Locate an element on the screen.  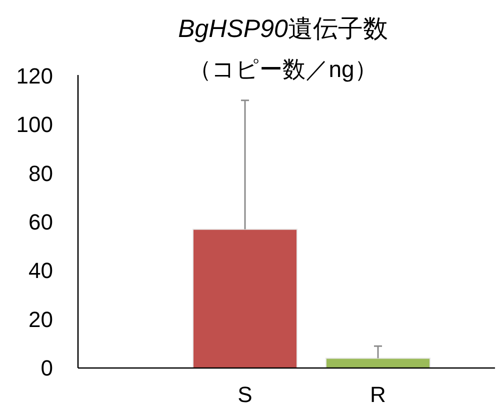
y-tick-label: 60 is located at coordinates (40, 222).